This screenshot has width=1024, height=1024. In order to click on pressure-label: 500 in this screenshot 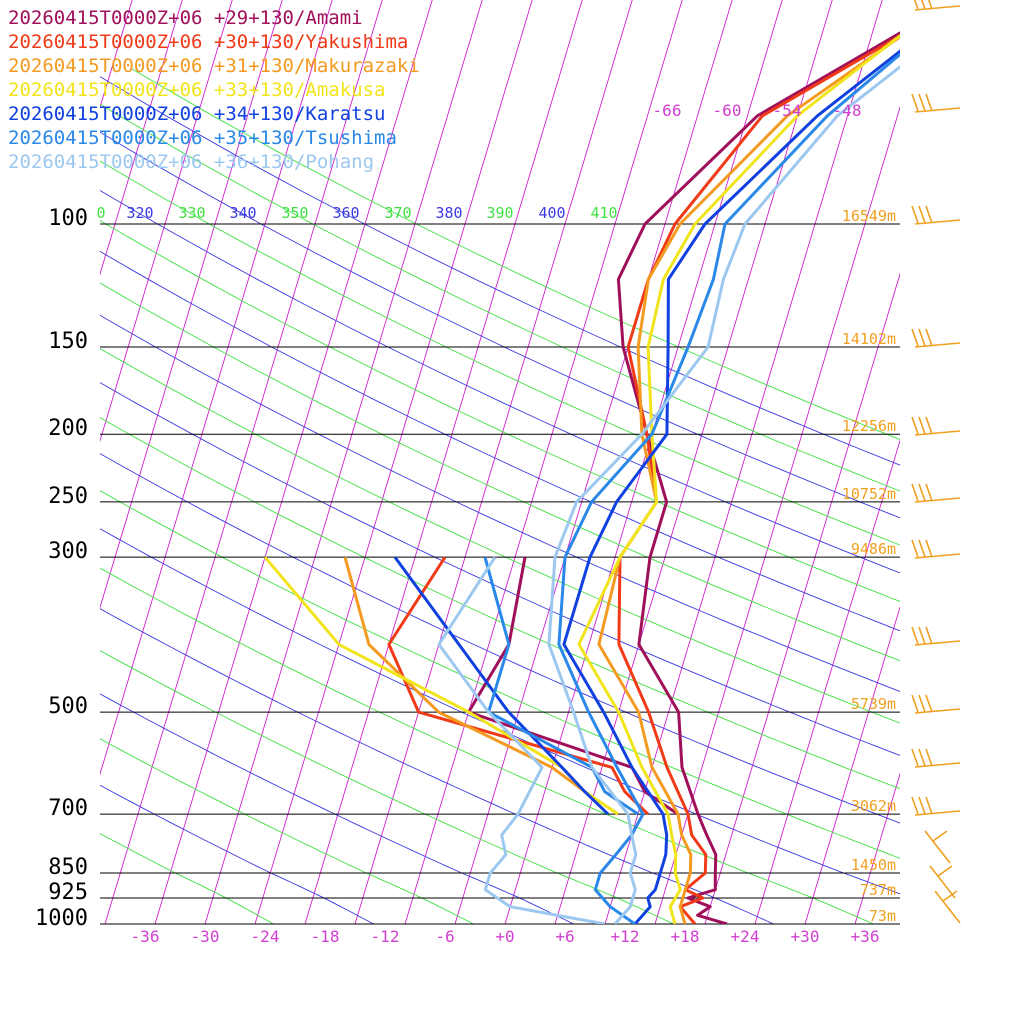, I will do `click(68, 706)`.